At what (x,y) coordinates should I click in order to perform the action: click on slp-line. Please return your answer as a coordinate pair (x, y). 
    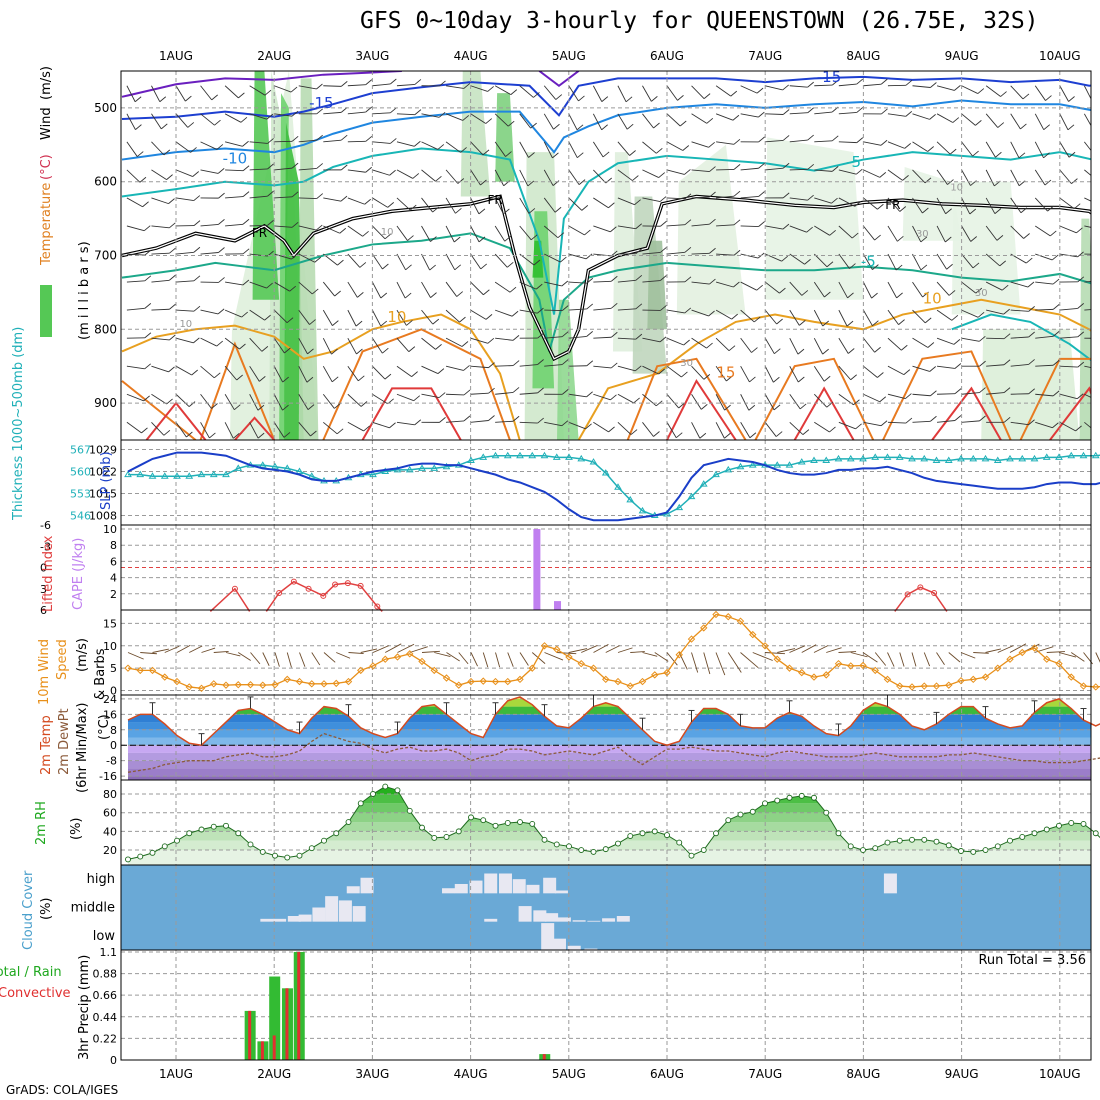
    Looking at the image, I should click on (613, 486).